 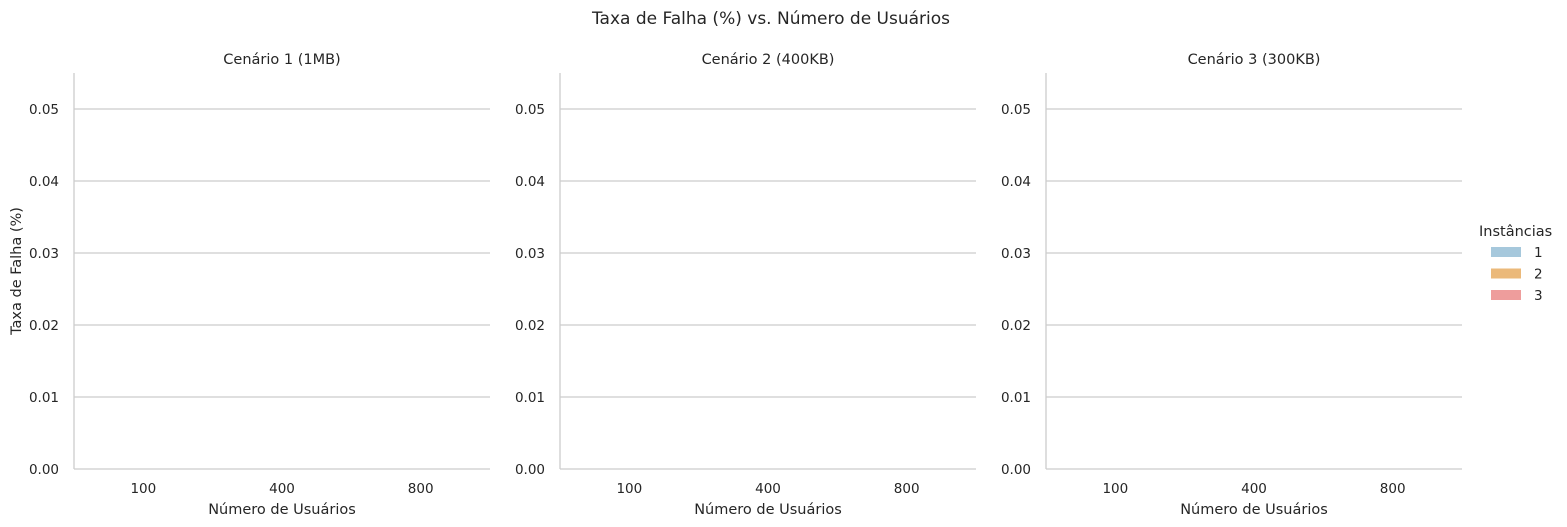 I want to click on legend-entries: 1 2 3, so click(x=1517, y=274).